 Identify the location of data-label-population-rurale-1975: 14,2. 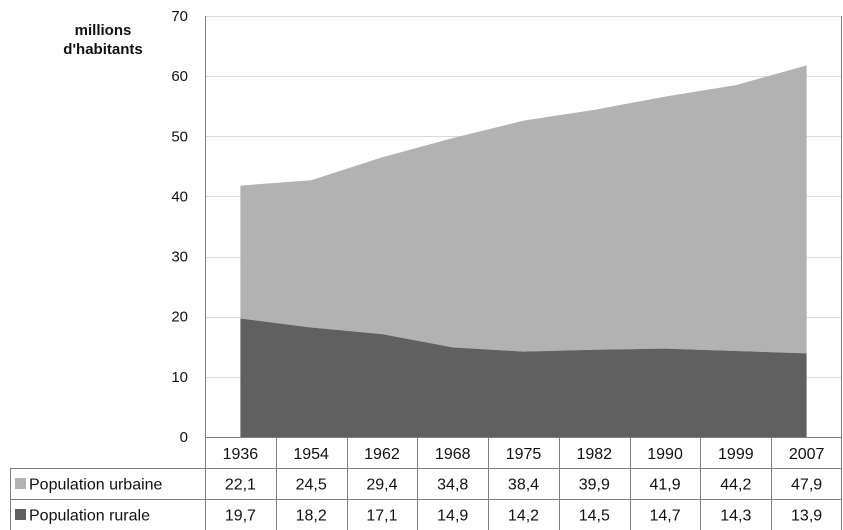
(523, 516).